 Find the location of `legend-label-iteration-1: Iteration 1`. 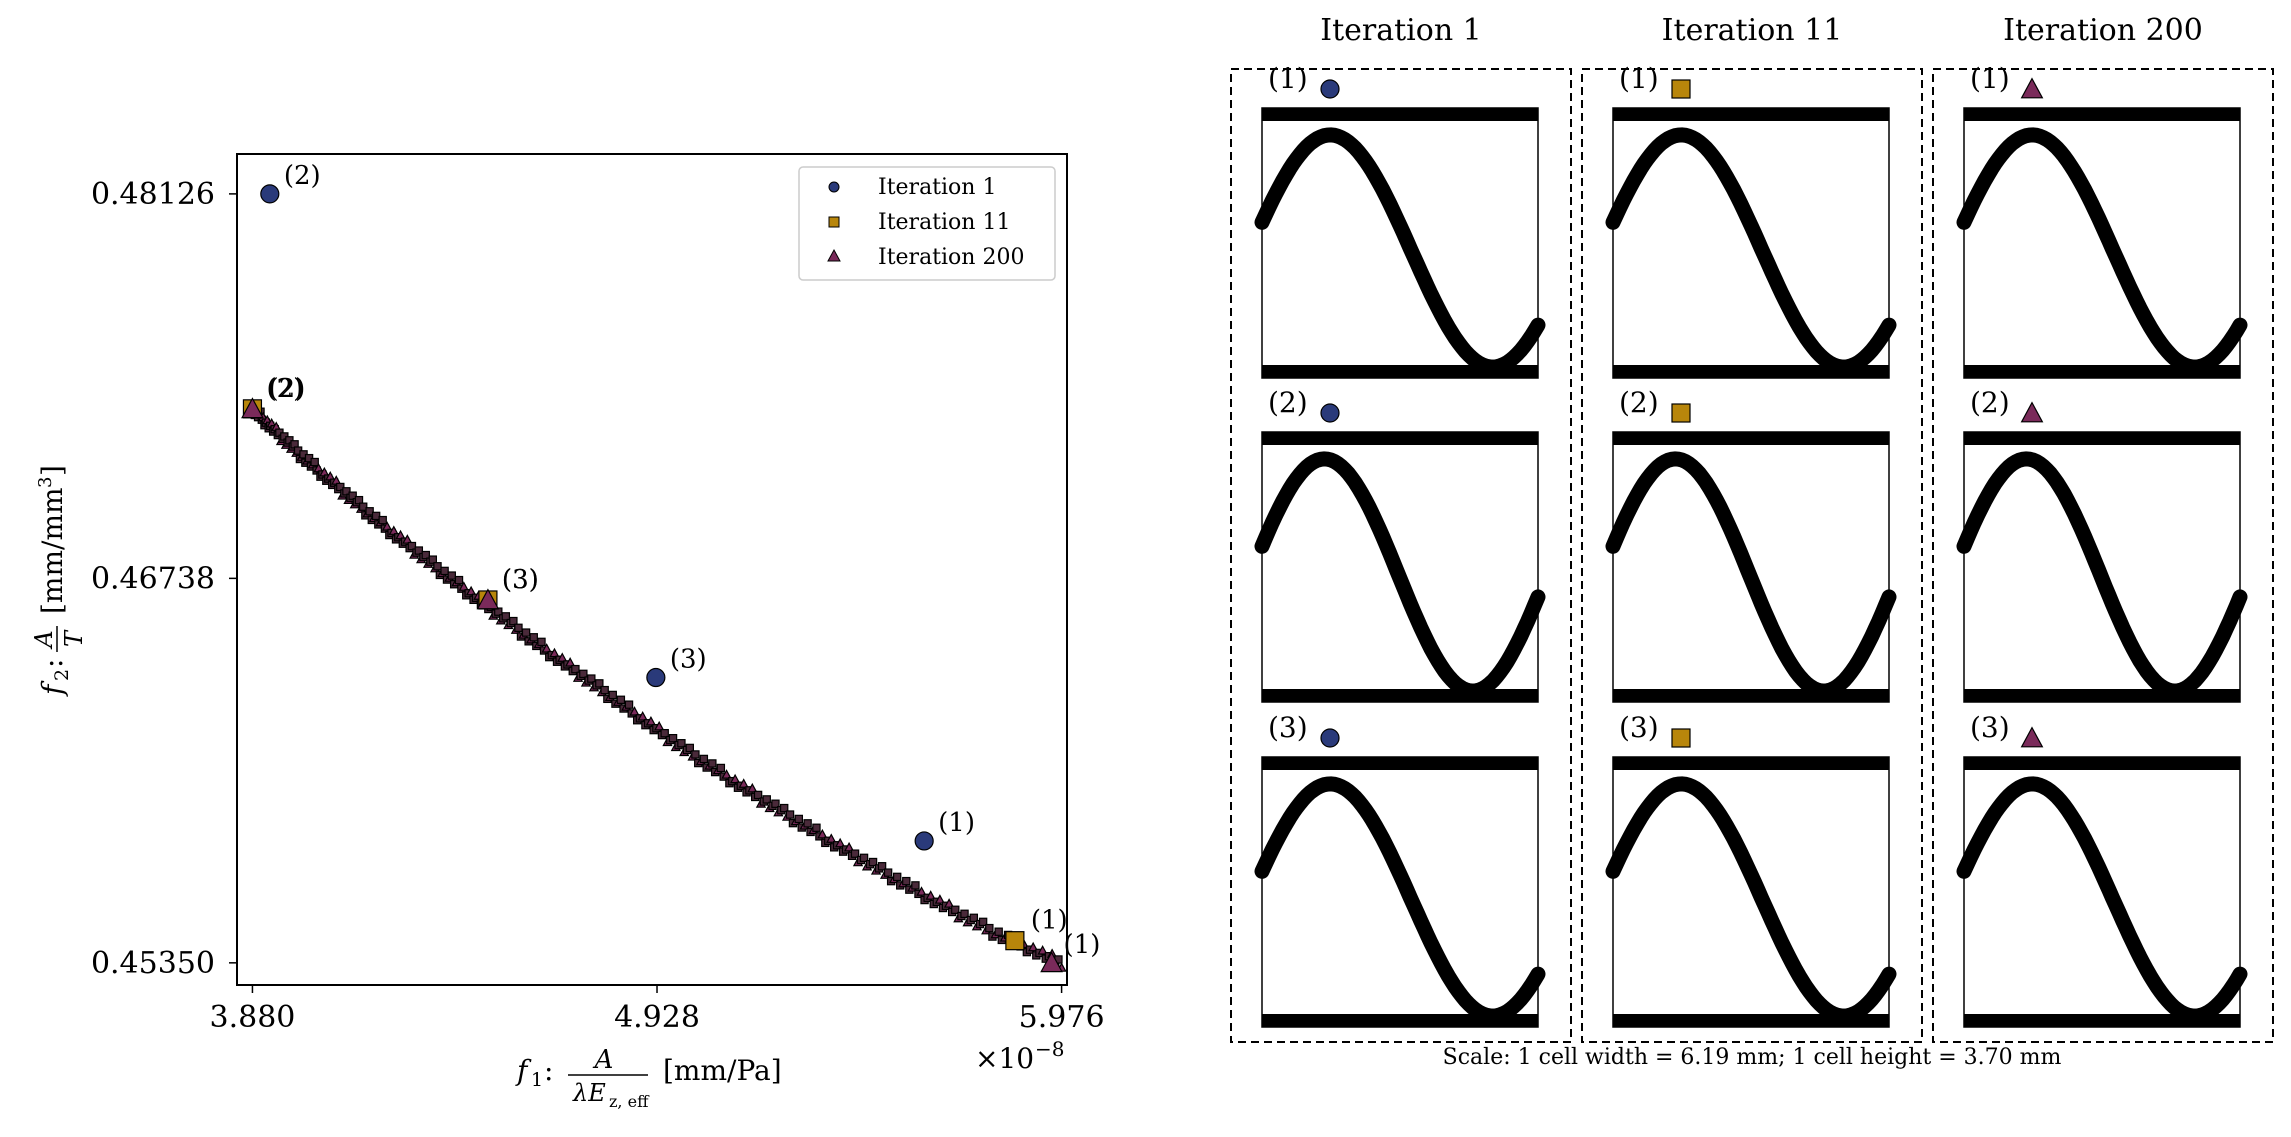

legend-label-iteration-1: Iteration 1 is located at coordinates (937, 187).